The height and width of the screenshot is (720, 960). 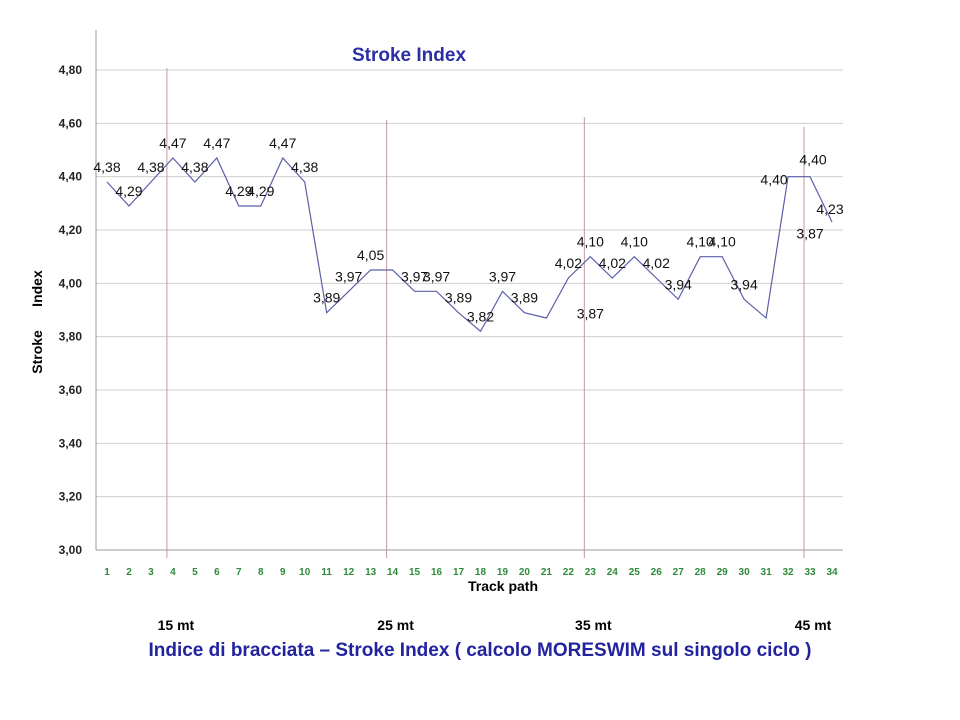 I want to click on x-tick-label: 24, so click(x=613, y=572).